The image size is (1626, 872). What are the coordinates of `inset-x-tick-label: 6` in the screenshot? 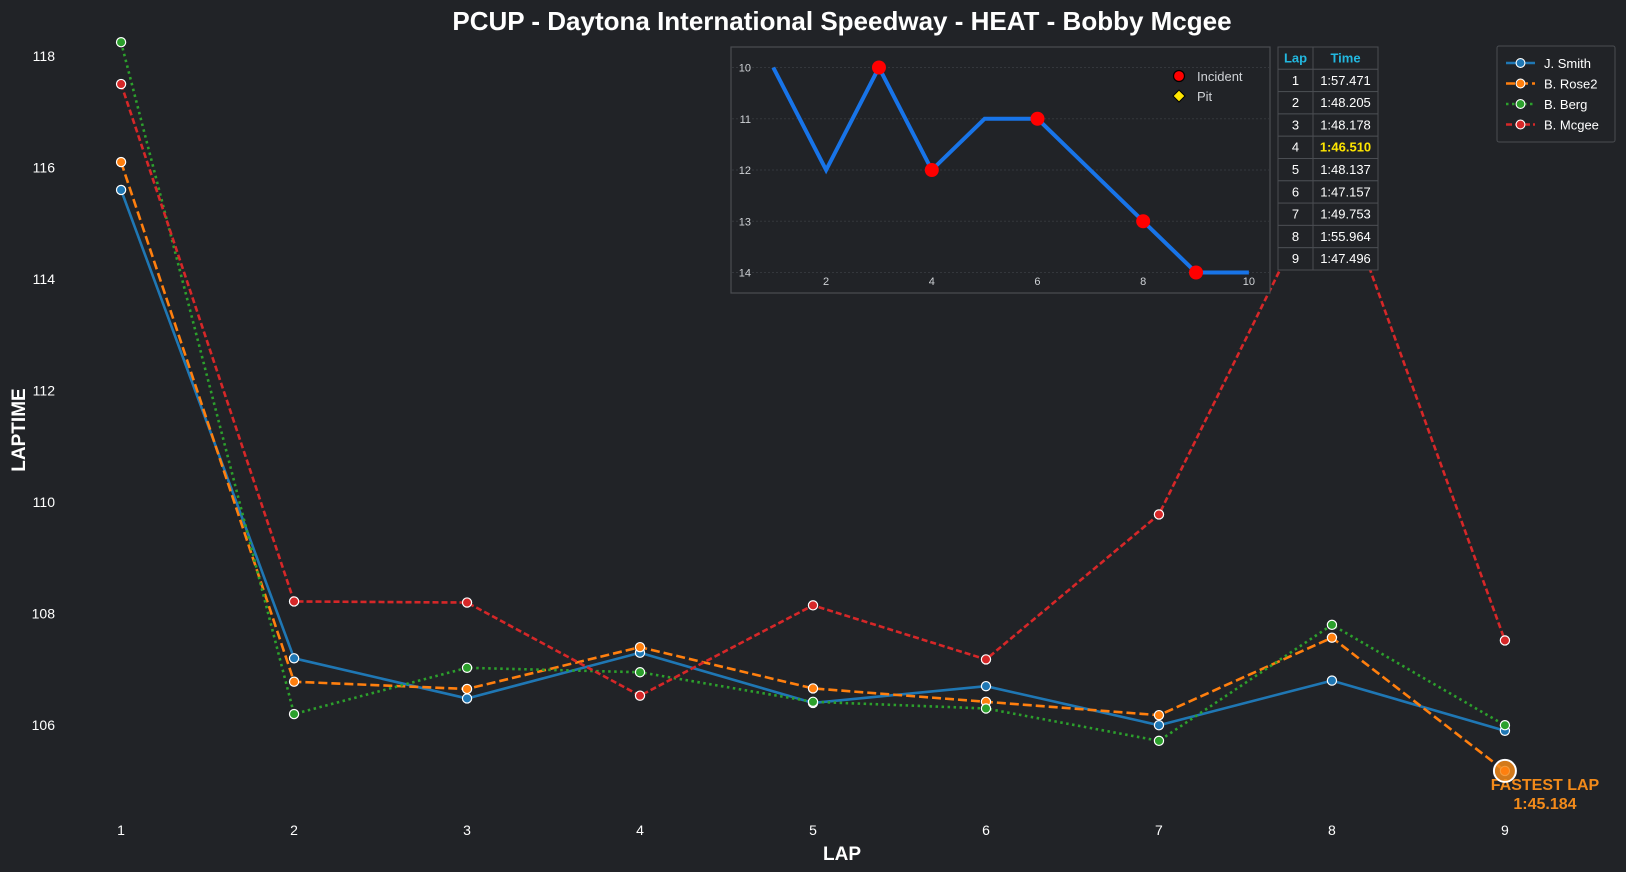 It's located at (1037, 282).